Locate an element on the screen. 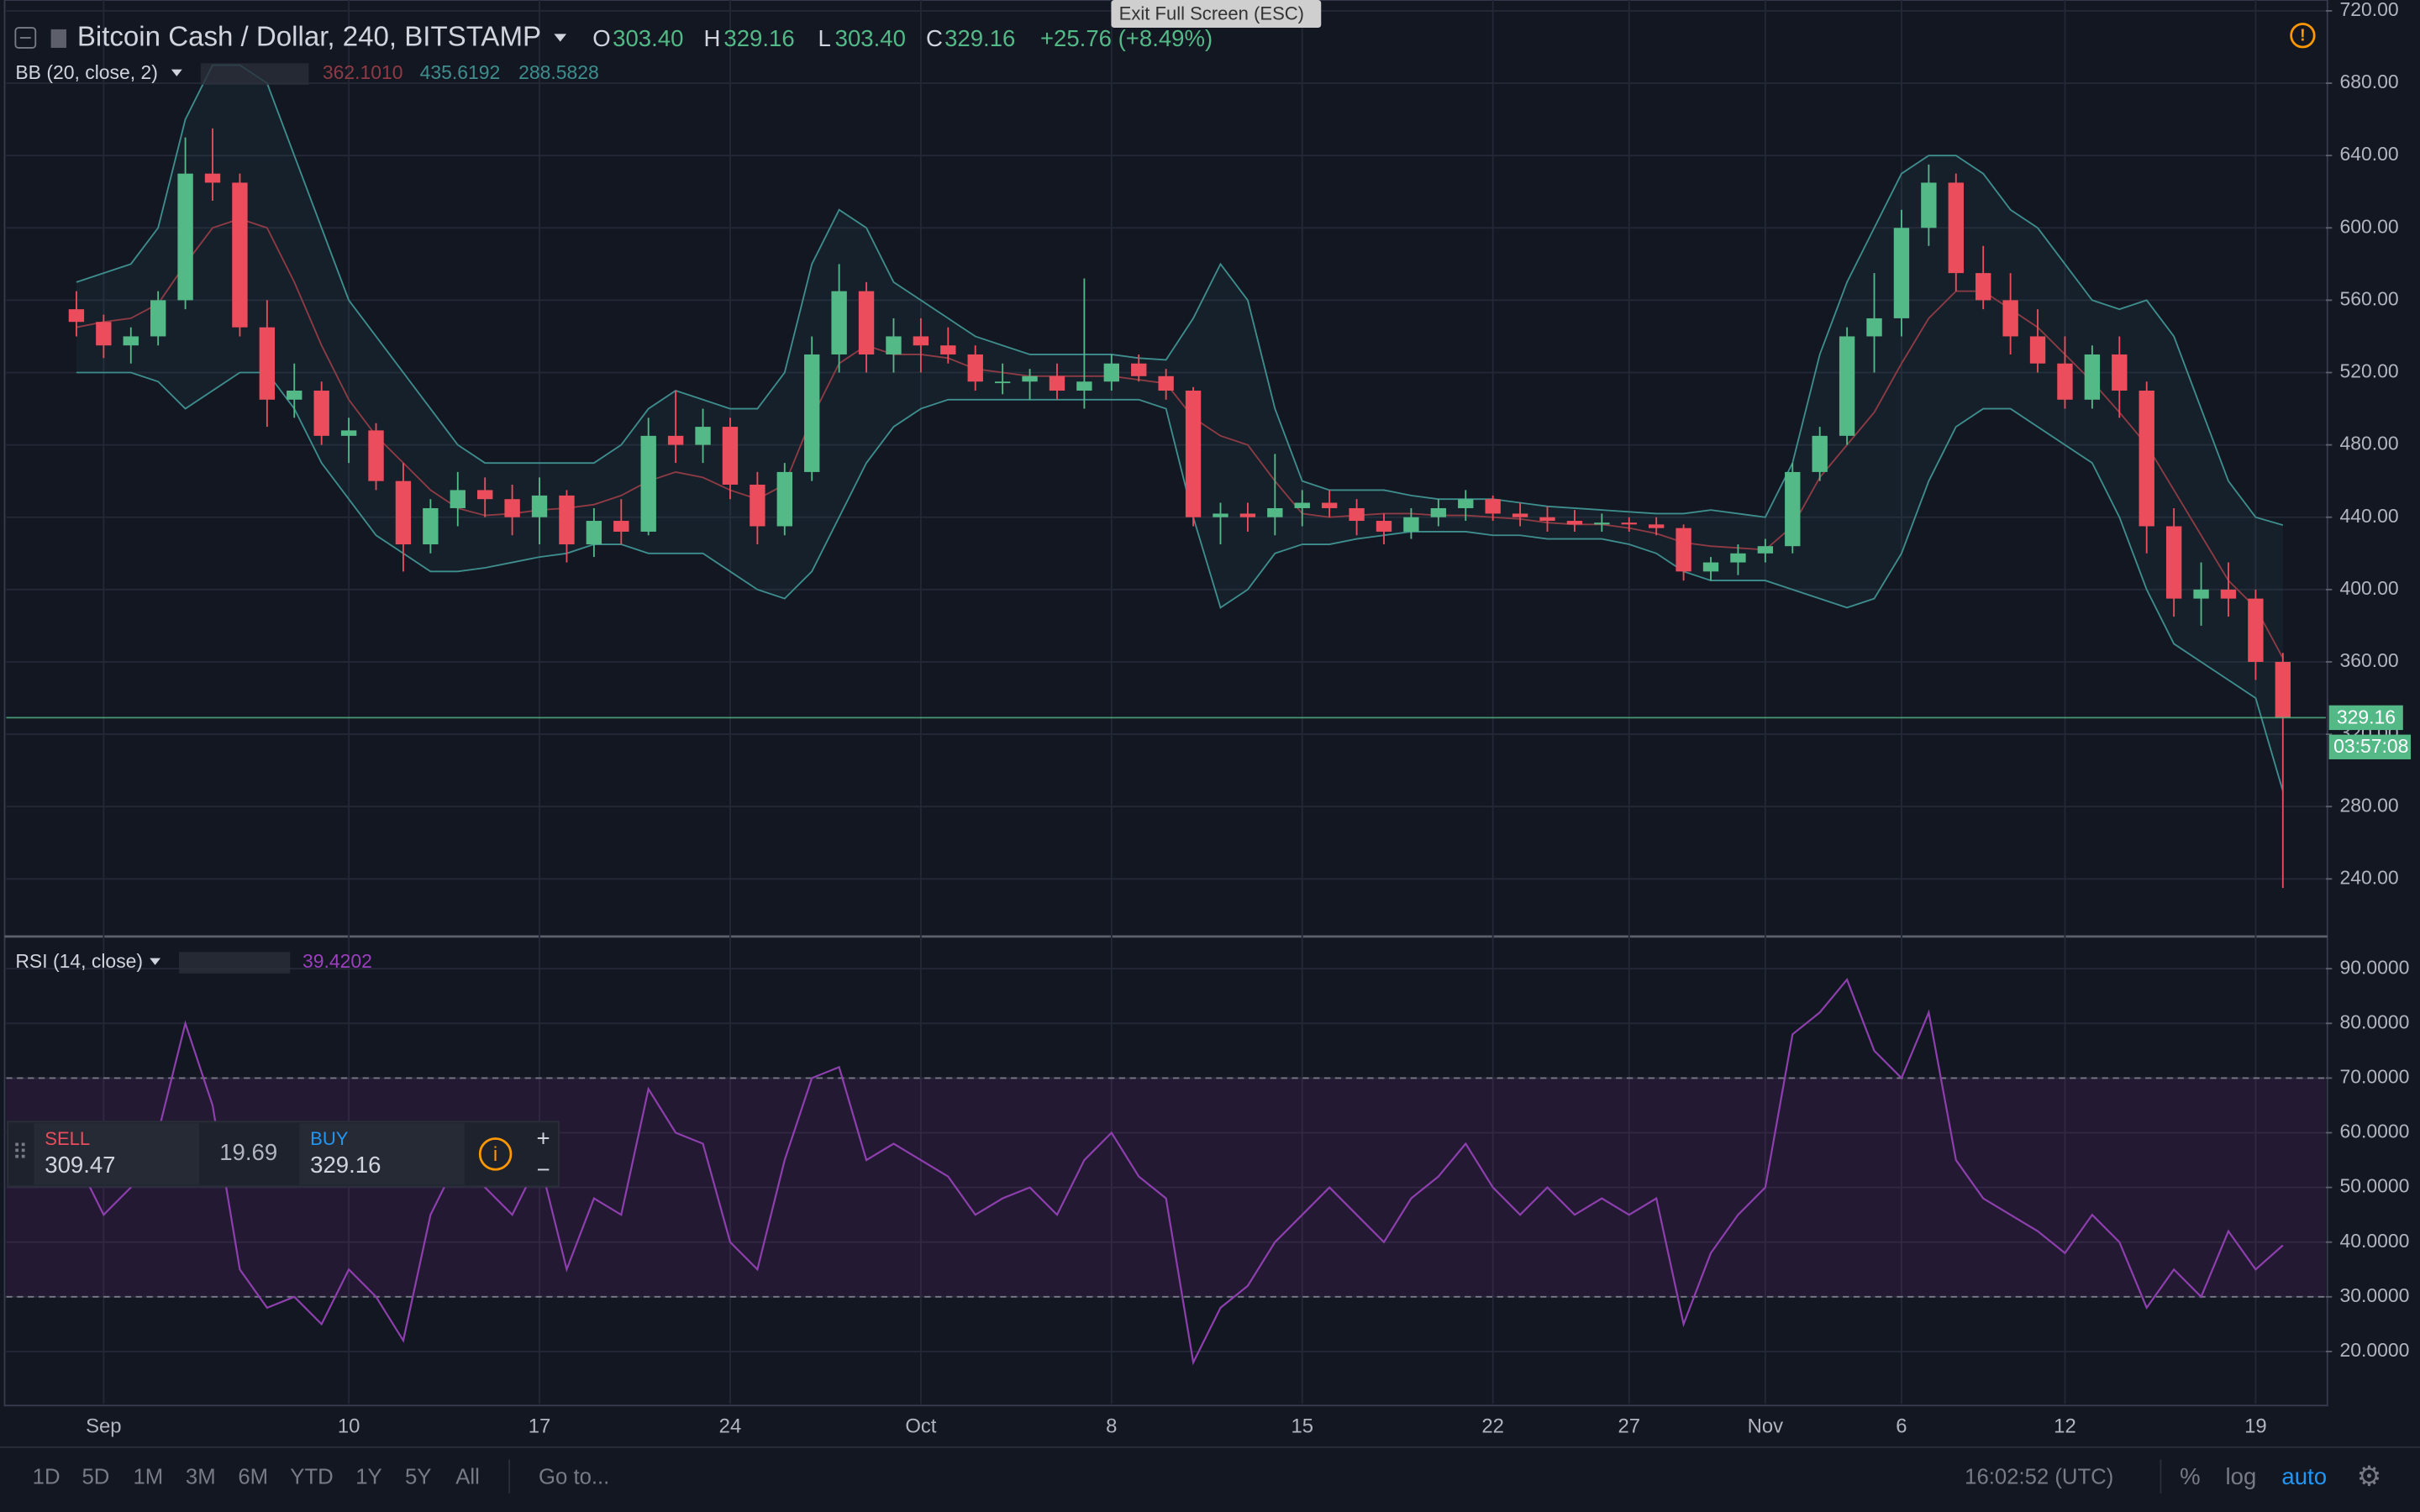  range-button: 5D is located at coordinates (96, 1476).